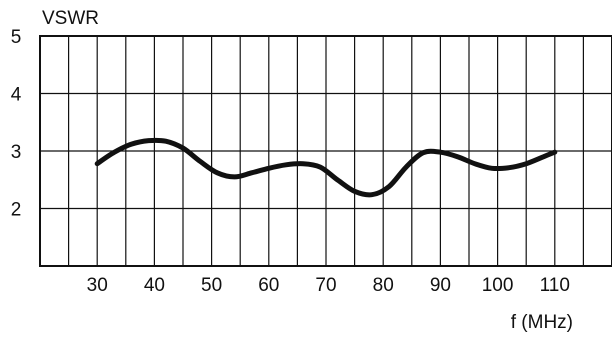  I want to click on x-tick-label: 80, so click(383, 285).